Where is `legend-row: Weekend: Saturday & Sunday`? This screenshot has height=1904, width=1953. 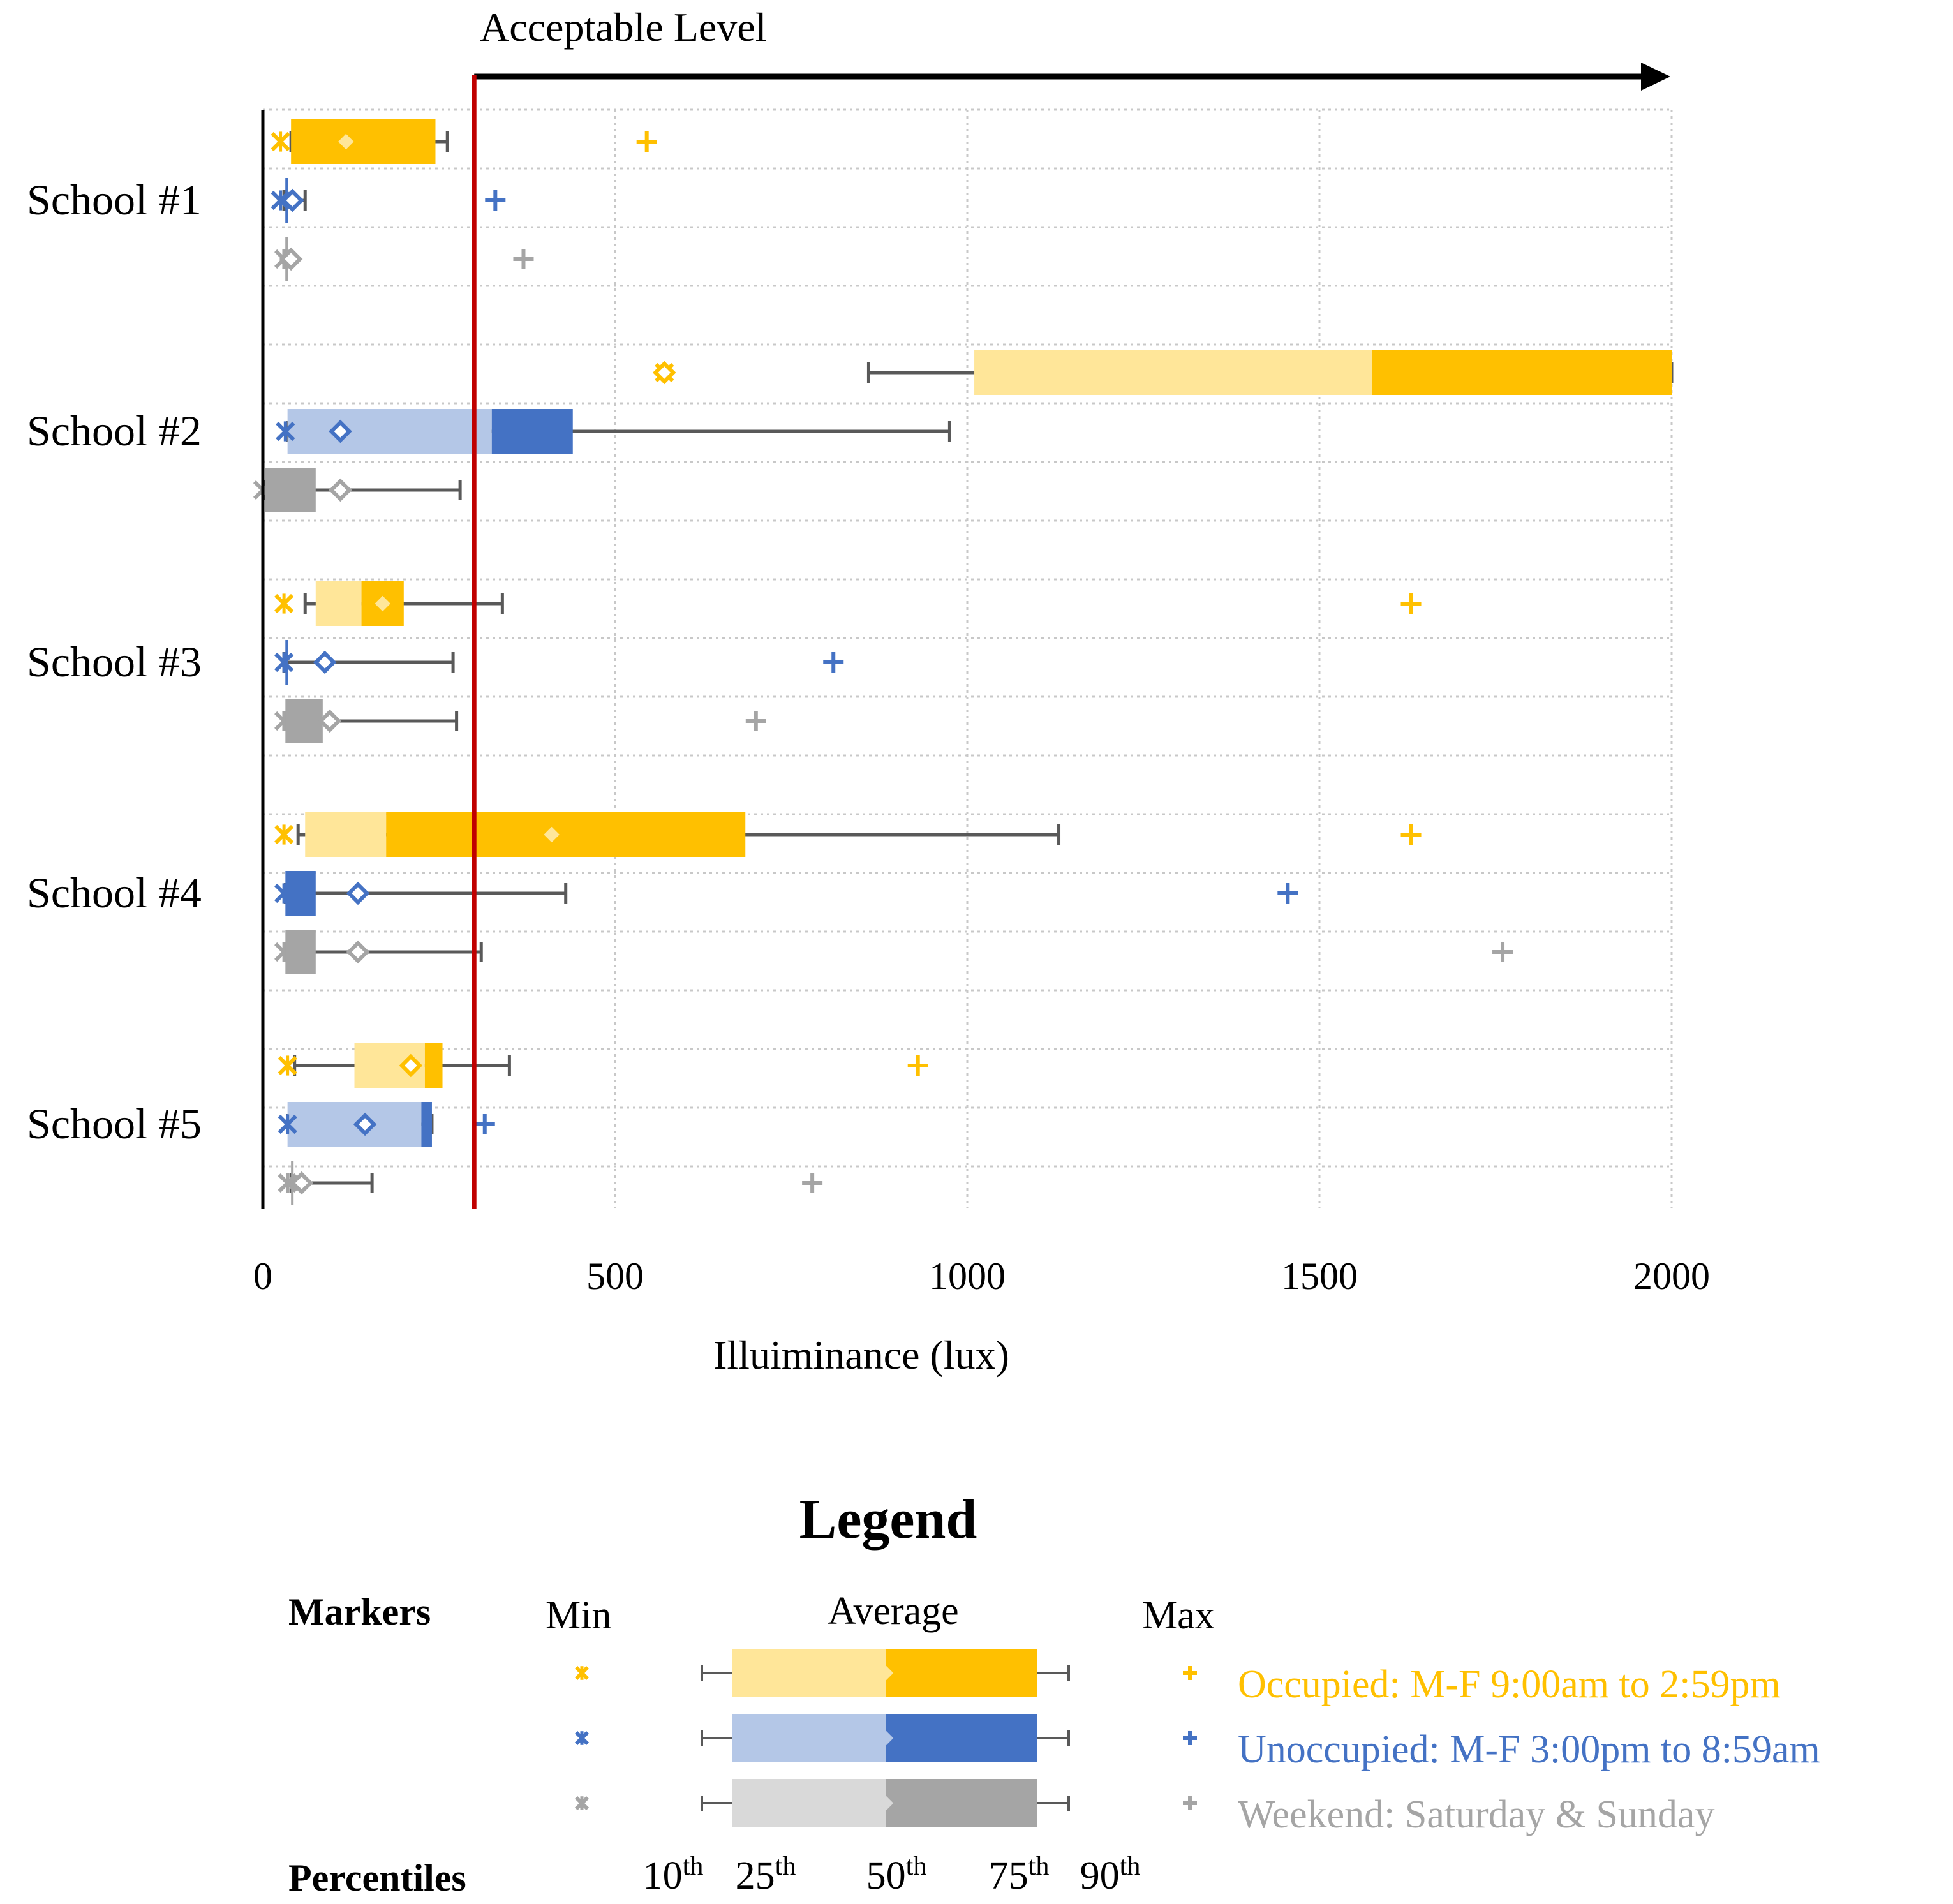
legend-row: Weekend: Saturday & Sunday is located at coordinates (1144, 1807).